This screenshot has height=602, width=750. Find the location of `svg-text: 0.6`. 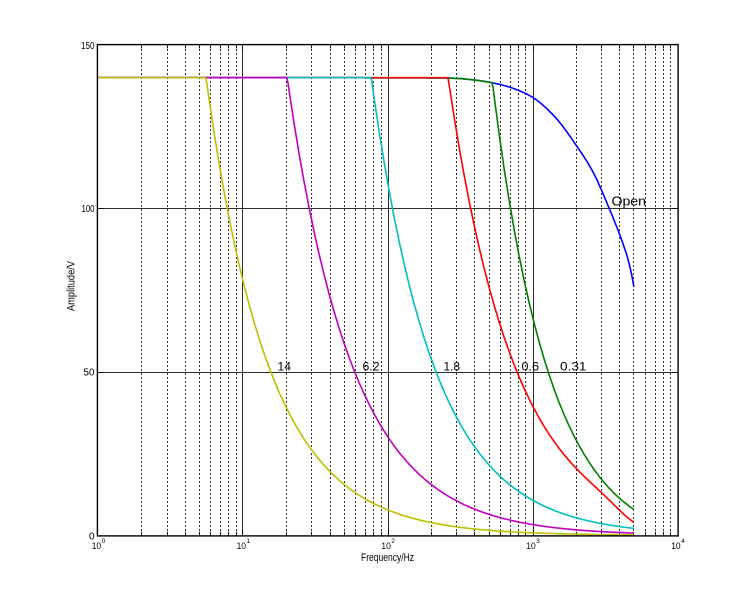

svg-text: 0.6 is located at coordinates (531, 367).